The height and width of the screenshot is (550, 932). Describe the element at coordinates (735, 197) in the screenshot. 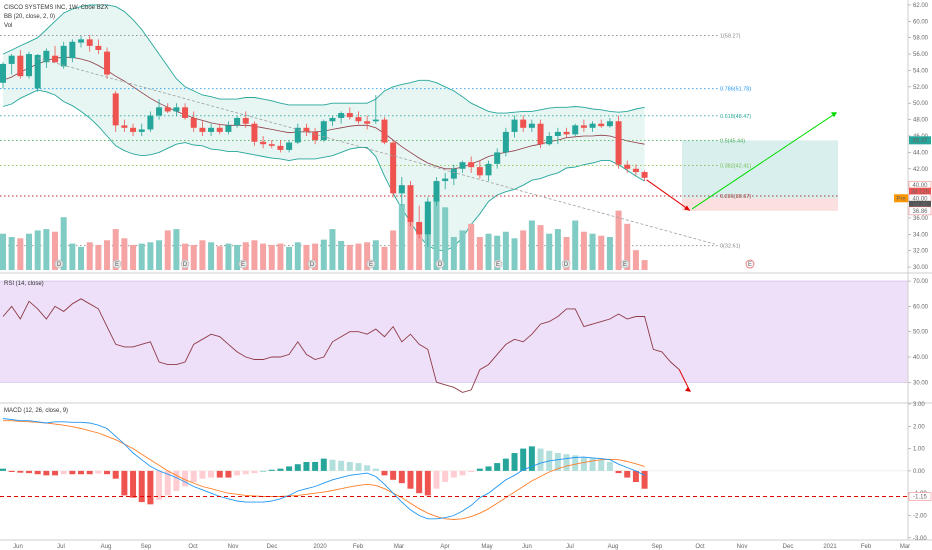

I see `fib-level-label: 0.236(38.67)` at that location.